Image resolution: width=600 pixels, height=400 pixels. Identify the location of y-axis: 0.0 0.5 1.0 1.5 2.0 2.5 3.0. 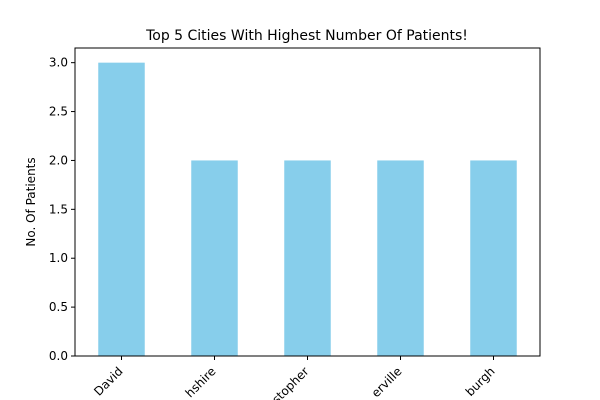
(62, 209).